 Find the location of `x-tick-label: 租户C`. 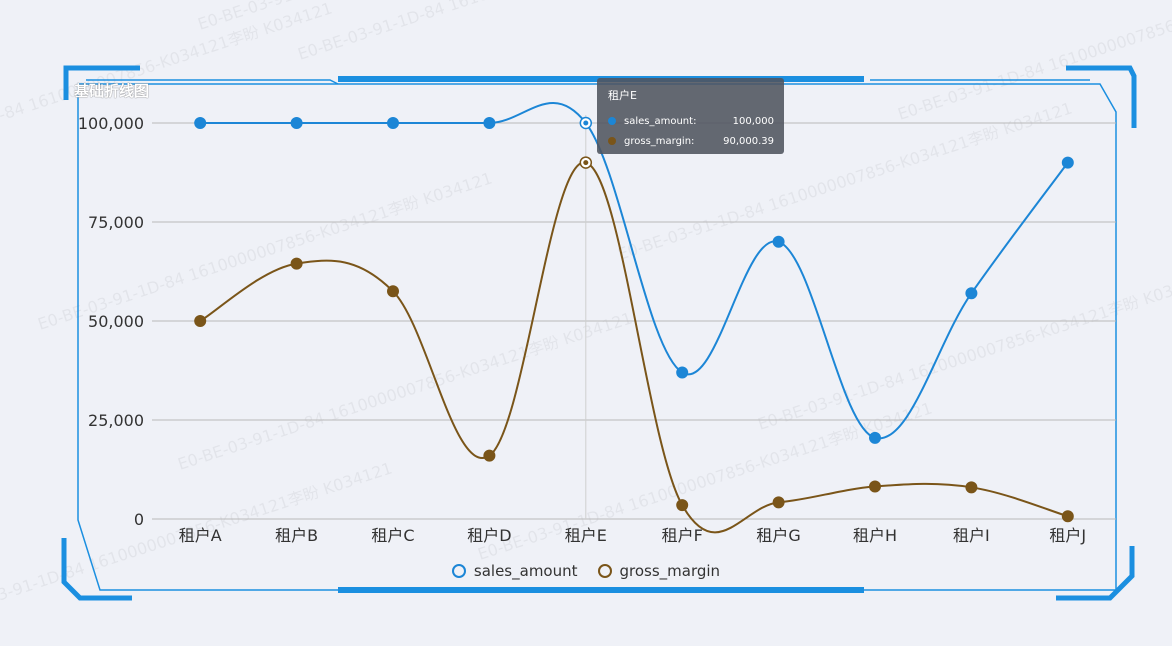

x-tick-label: 租户C is located at coordinates (392, 535).